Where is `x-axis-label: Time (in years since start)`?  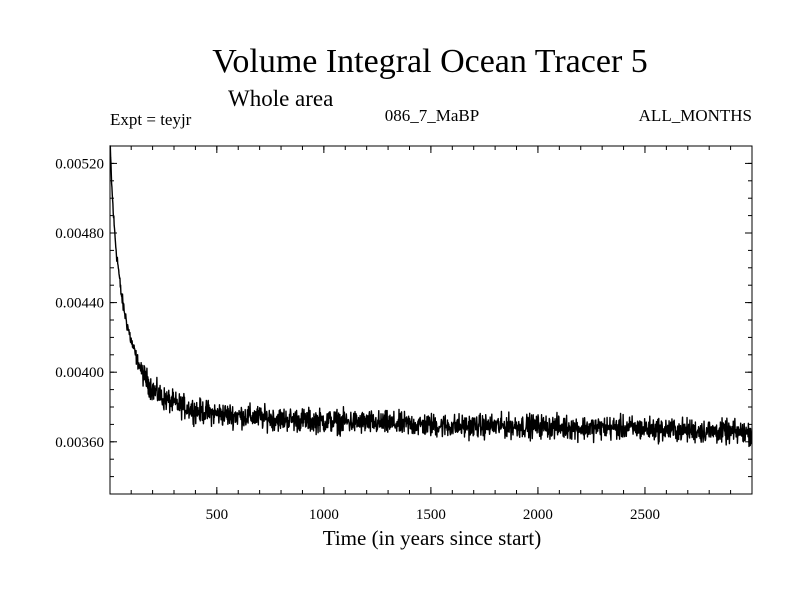
x-axis-label: Time (in years since start) is located at coordinates (432, 538).